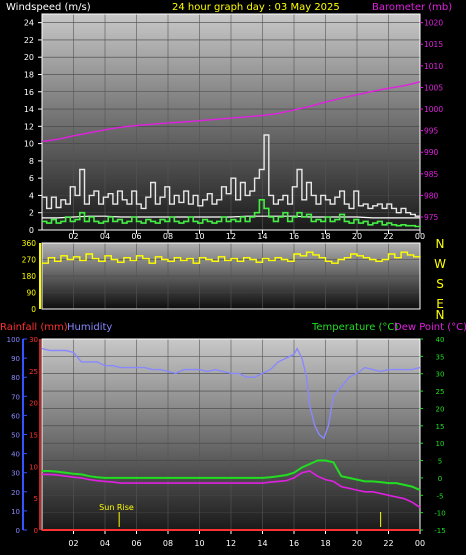 Image resolution: width=466 pixels, height=555 pixels. What do you see at coordinates (430, 327) in the screenshot?
I see `dewpoint-label: Dew Point (°C)` at bounding box center [430, 327].